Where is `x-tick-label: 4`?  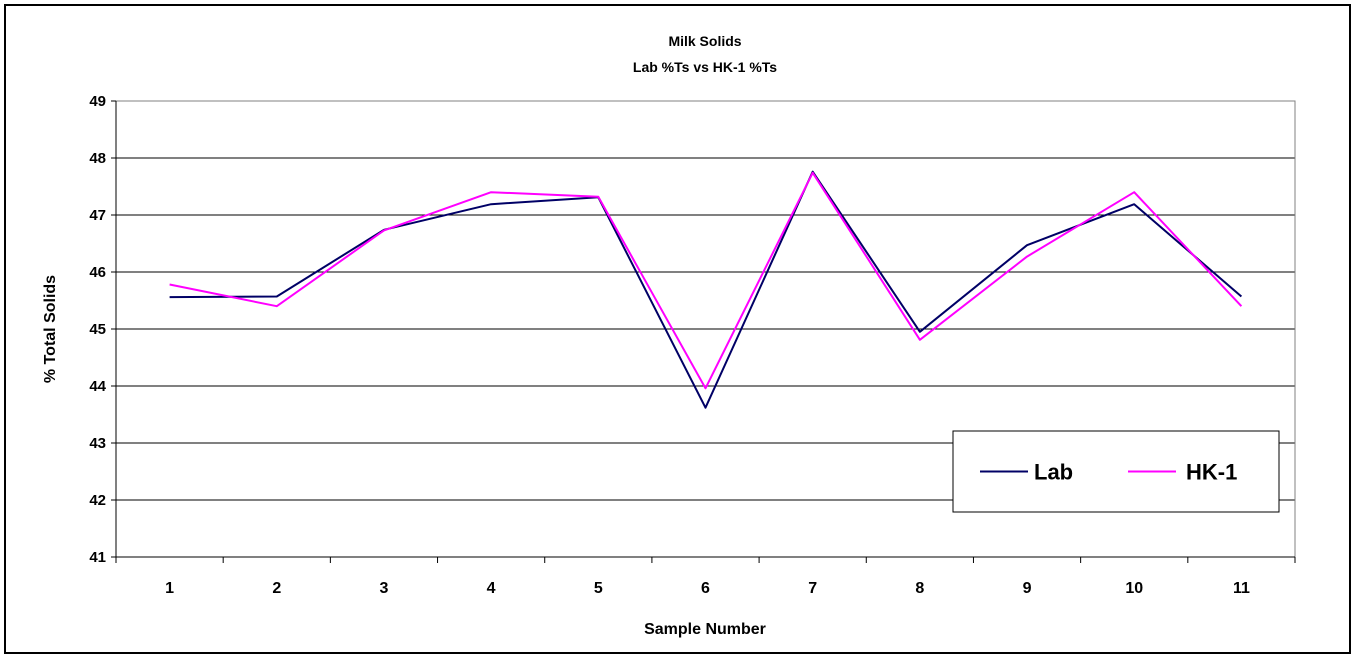 x-tick-label: 4 is located at coordinates (491, 588).